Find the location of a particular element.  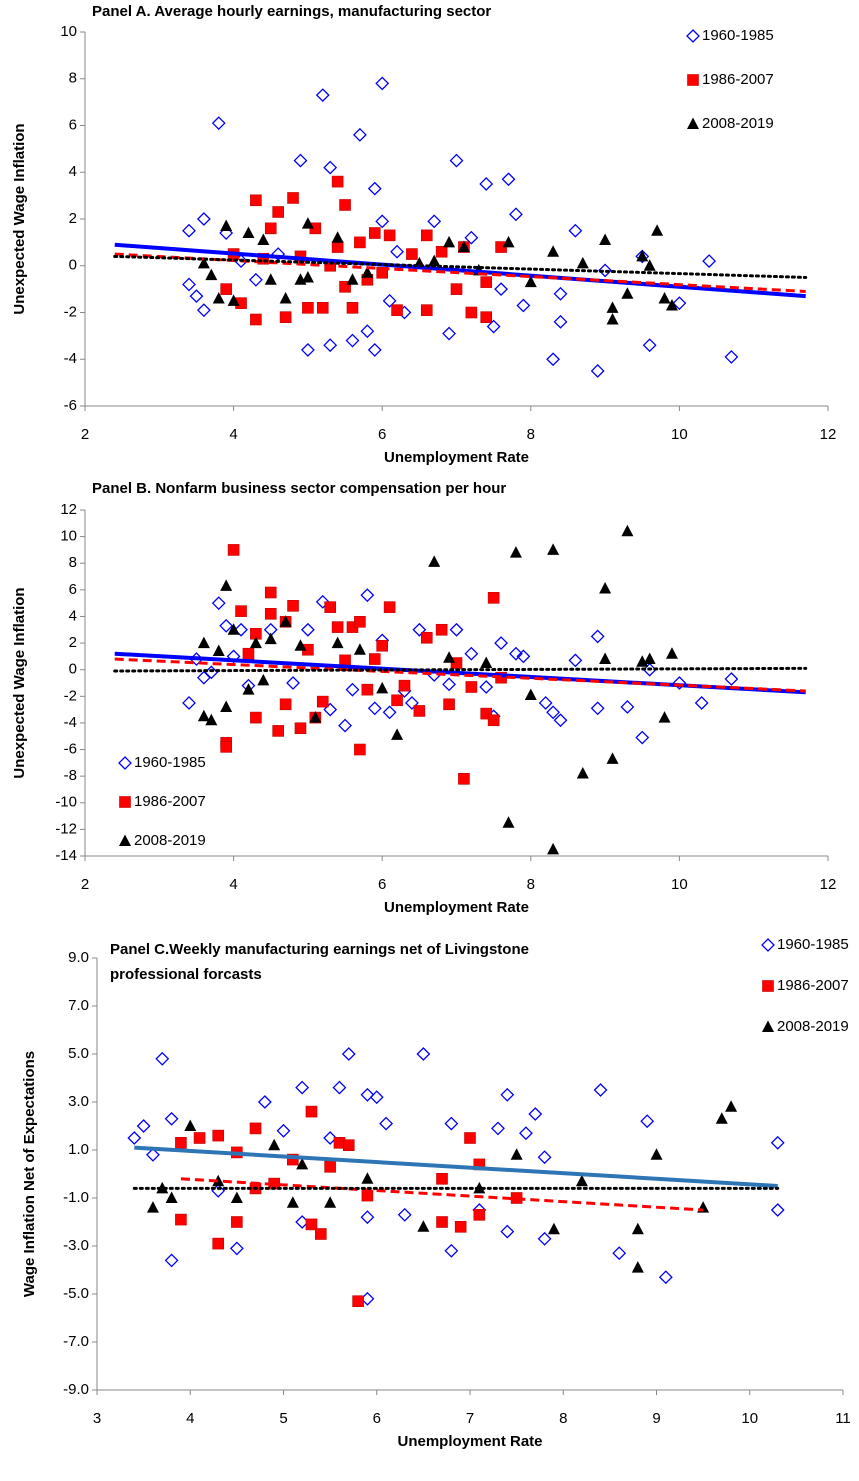

y-tick-label: 0 is located at coordinates (73, 669).